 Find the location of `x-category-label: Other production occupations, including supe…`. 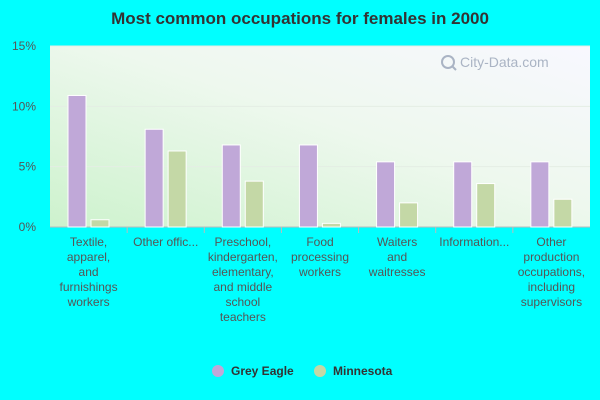

x-category-label: Other production occupations, including supe… is located at coordinates (551, 272).